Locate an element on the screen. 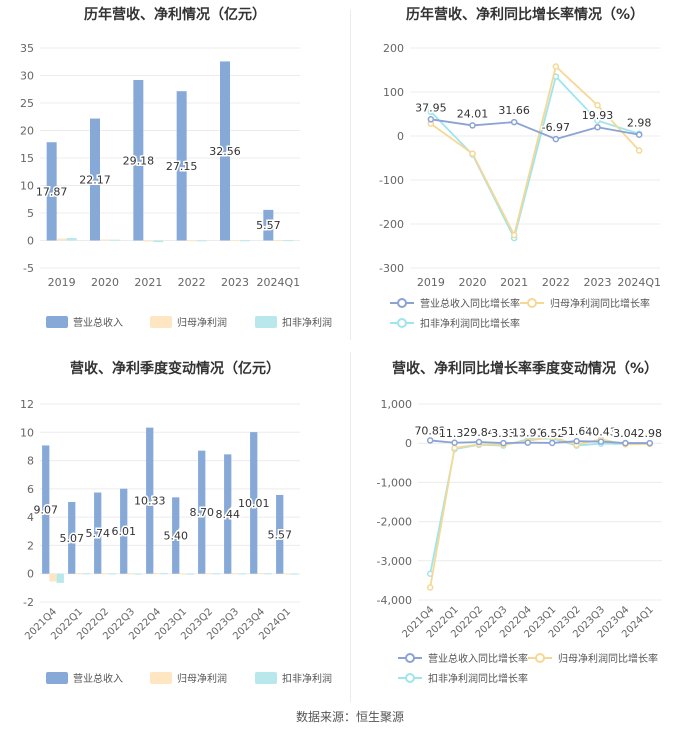 The width and height of the screenshot is (700, 733). data-source: 数据来源：恒生聚源 is located at coordinates (349, 717).